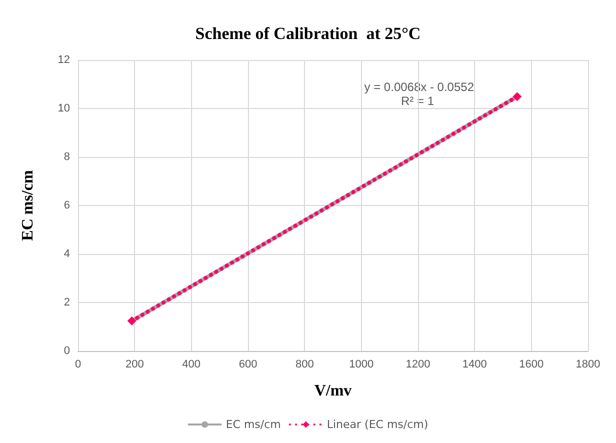  I want to click on chart-title: Scheme of Calibration at 25°C, so click(308, 33).